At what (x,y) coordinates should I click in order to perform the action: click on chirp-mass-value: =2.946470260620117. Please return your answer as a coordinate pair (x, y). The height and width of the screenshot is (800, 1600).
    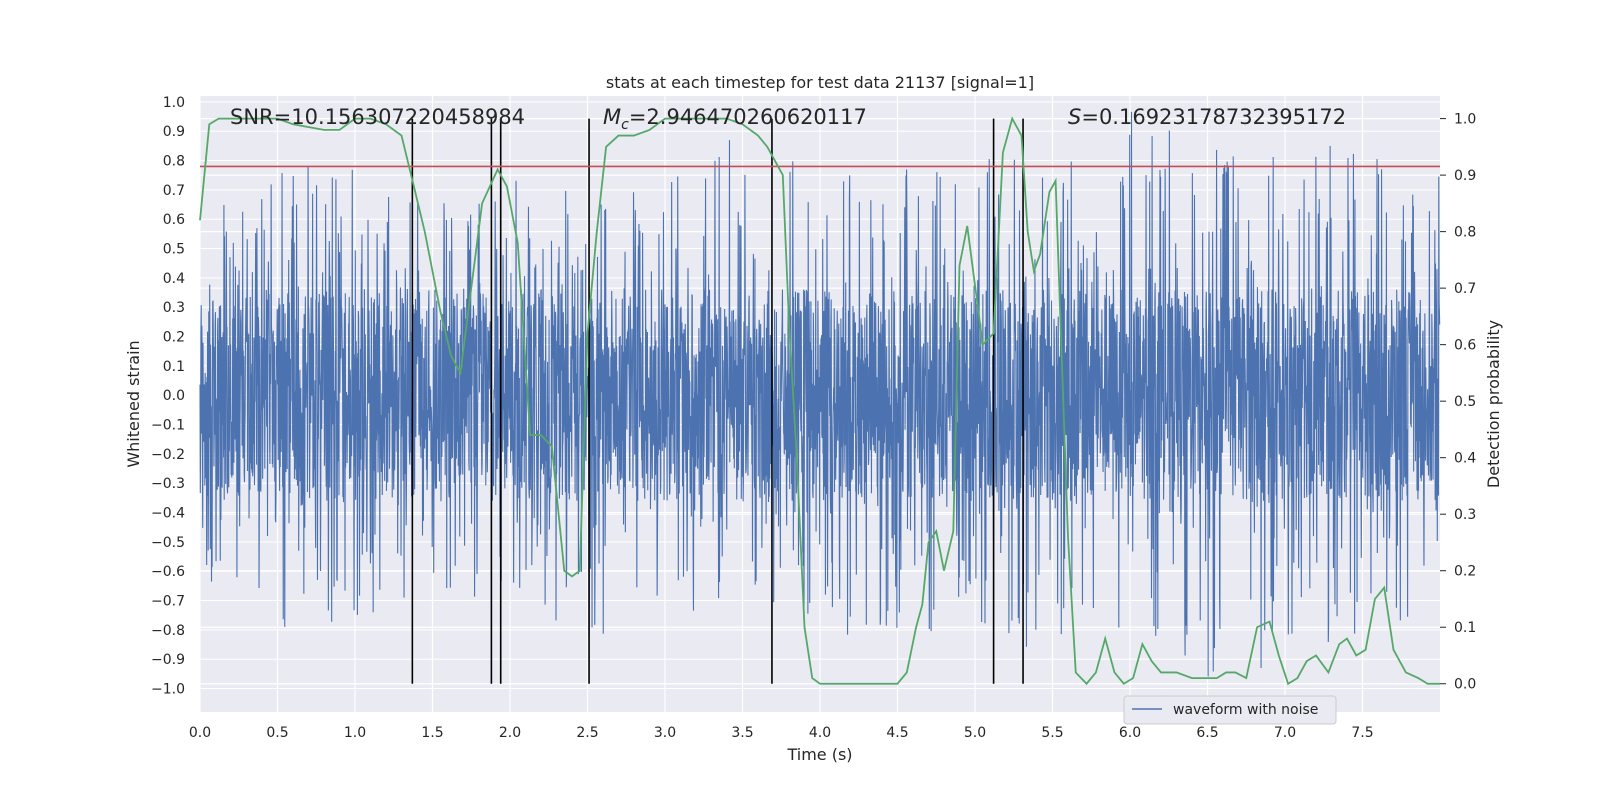
    Looking at the image, I should click on (748, 117).